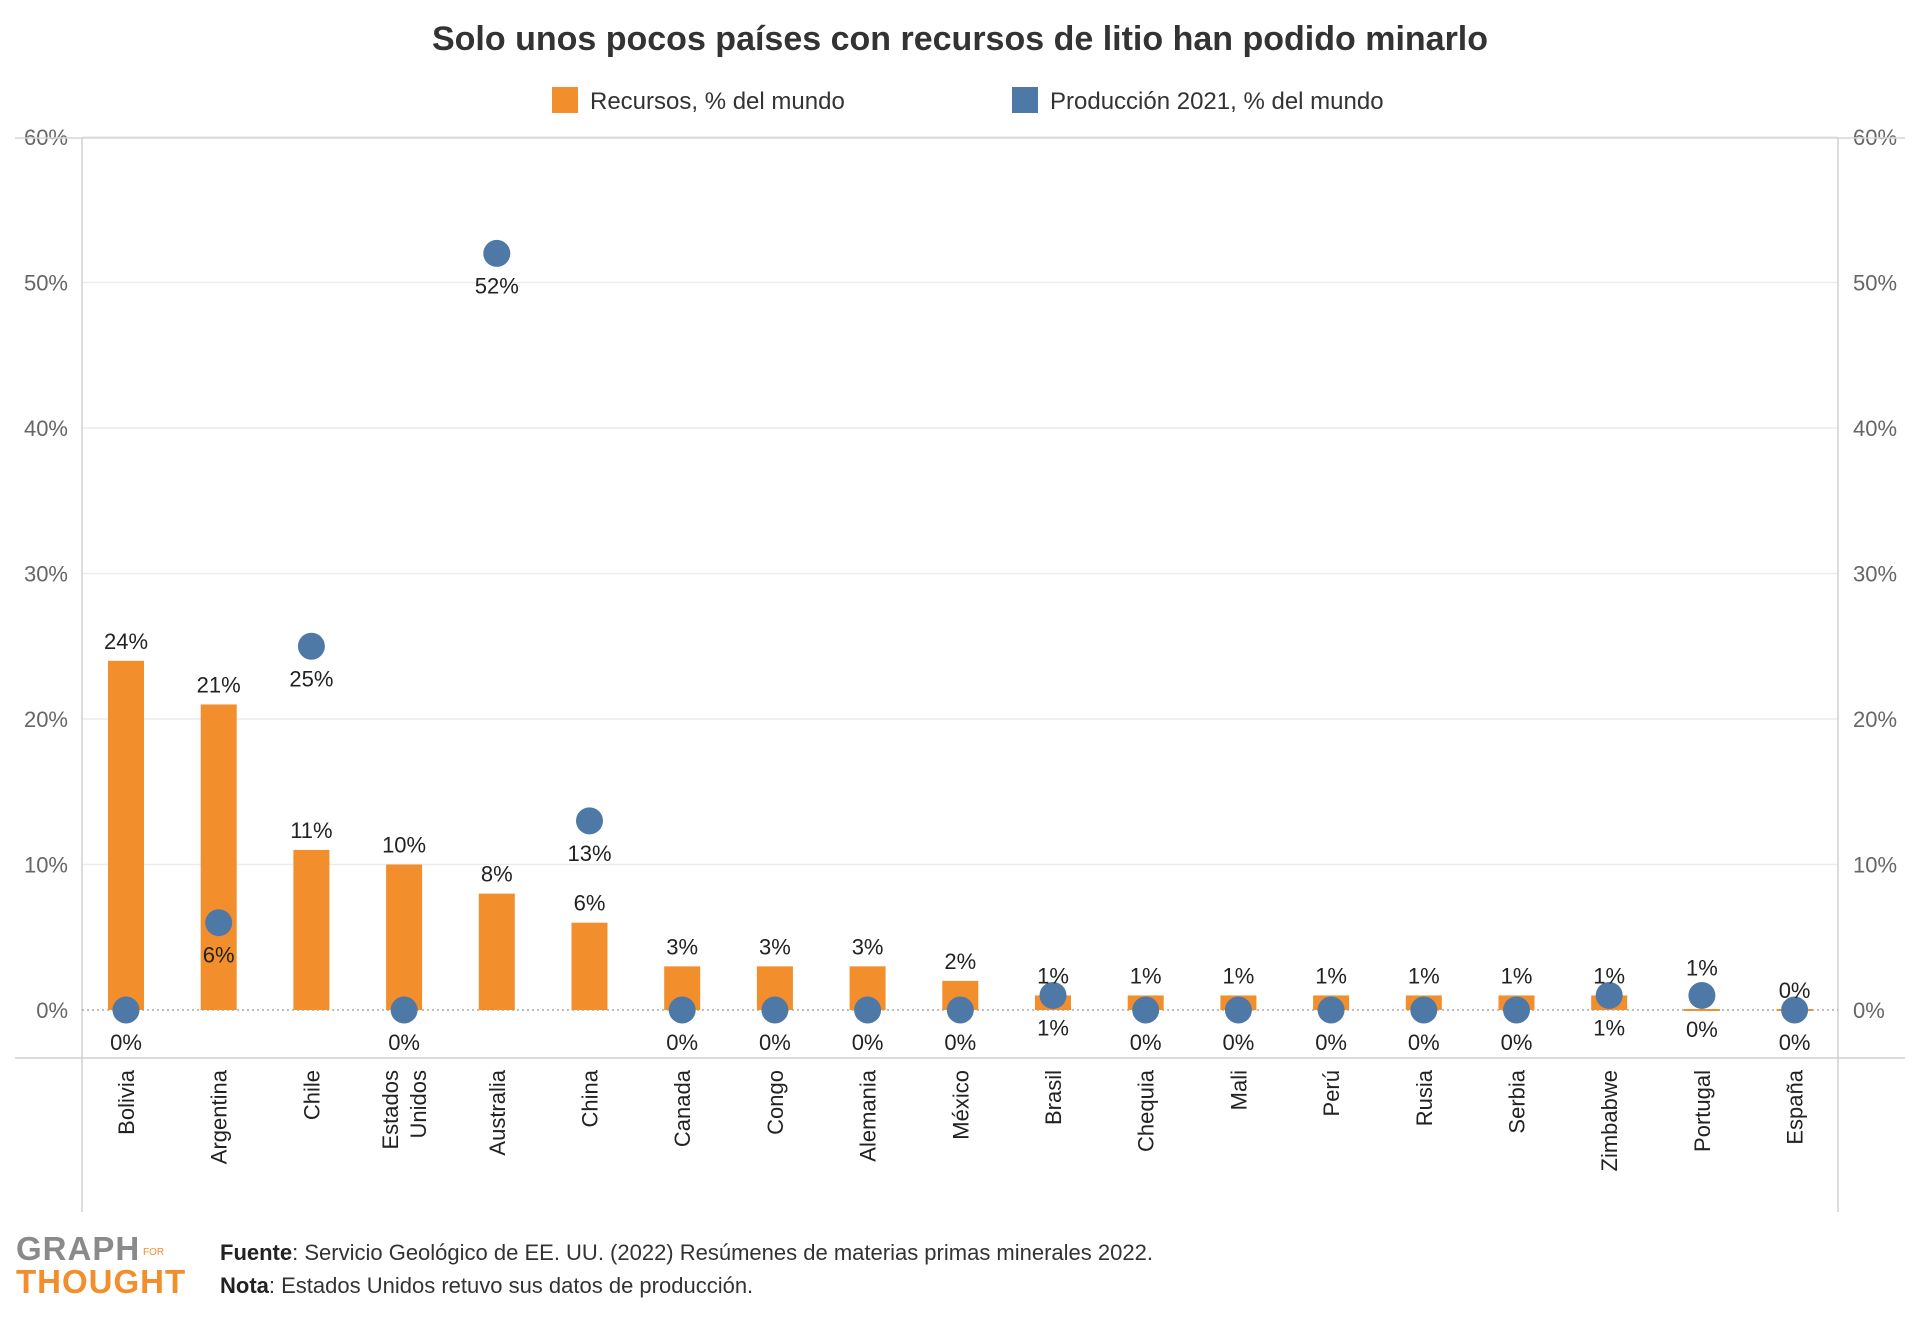  I want to click on category-label-line: México, so click(960, 1105).